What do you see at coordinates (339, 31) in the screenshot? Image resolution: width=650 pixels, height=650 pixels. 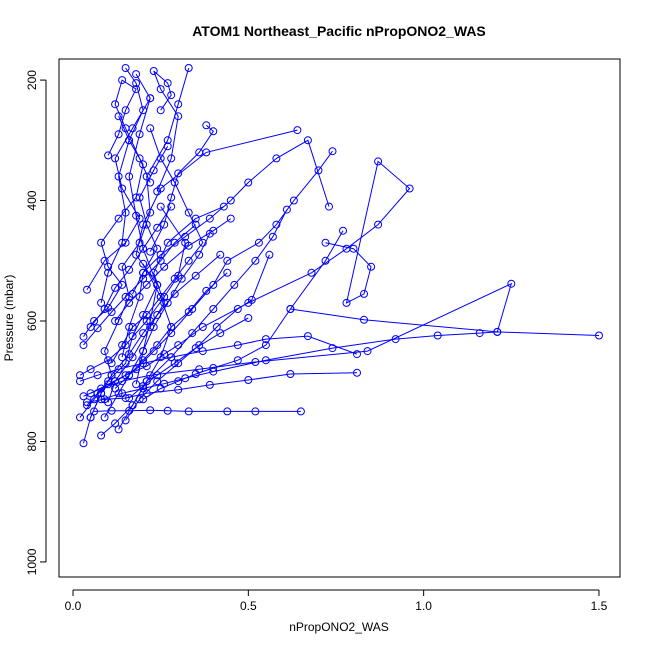 I see `chart-title: ATOM1 Northeast_Pacific nPropONO2_WAS` at bounding box center [339, 31].